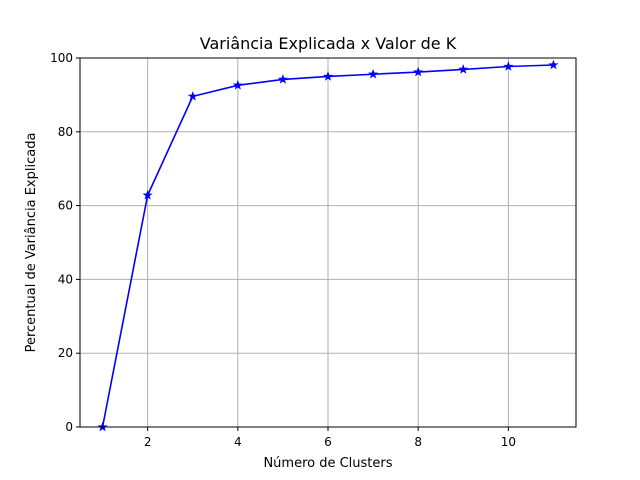 This screenshot has width=640, height=480. Describe the element at coordinates (418, 442) in the screenshot. I see `x-tick-label: 8` at that location.